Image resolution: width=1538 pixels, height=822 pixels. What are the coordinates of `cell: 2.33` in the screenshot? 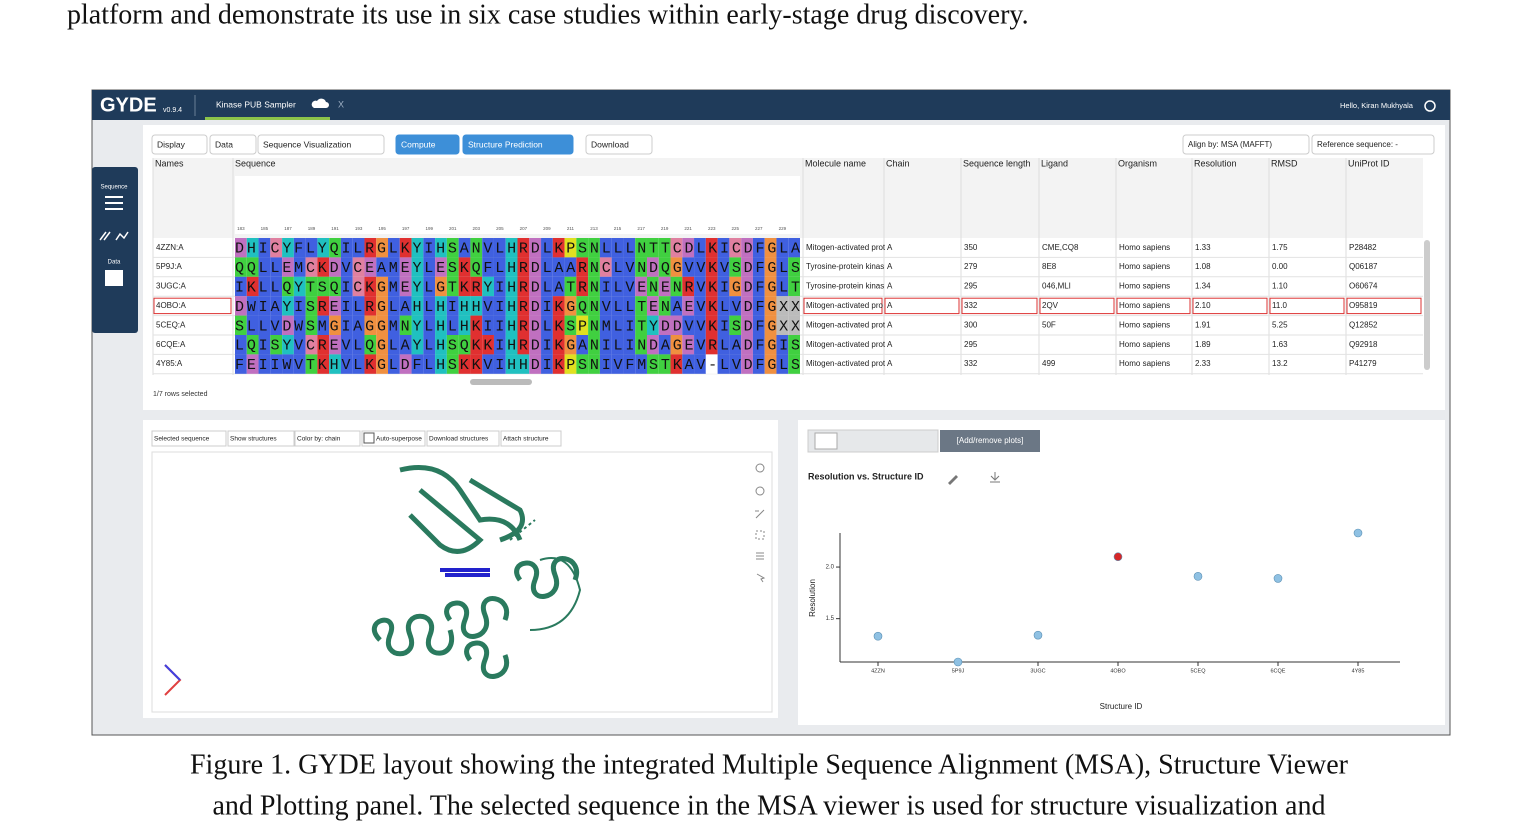 It's located at (1203, 363).